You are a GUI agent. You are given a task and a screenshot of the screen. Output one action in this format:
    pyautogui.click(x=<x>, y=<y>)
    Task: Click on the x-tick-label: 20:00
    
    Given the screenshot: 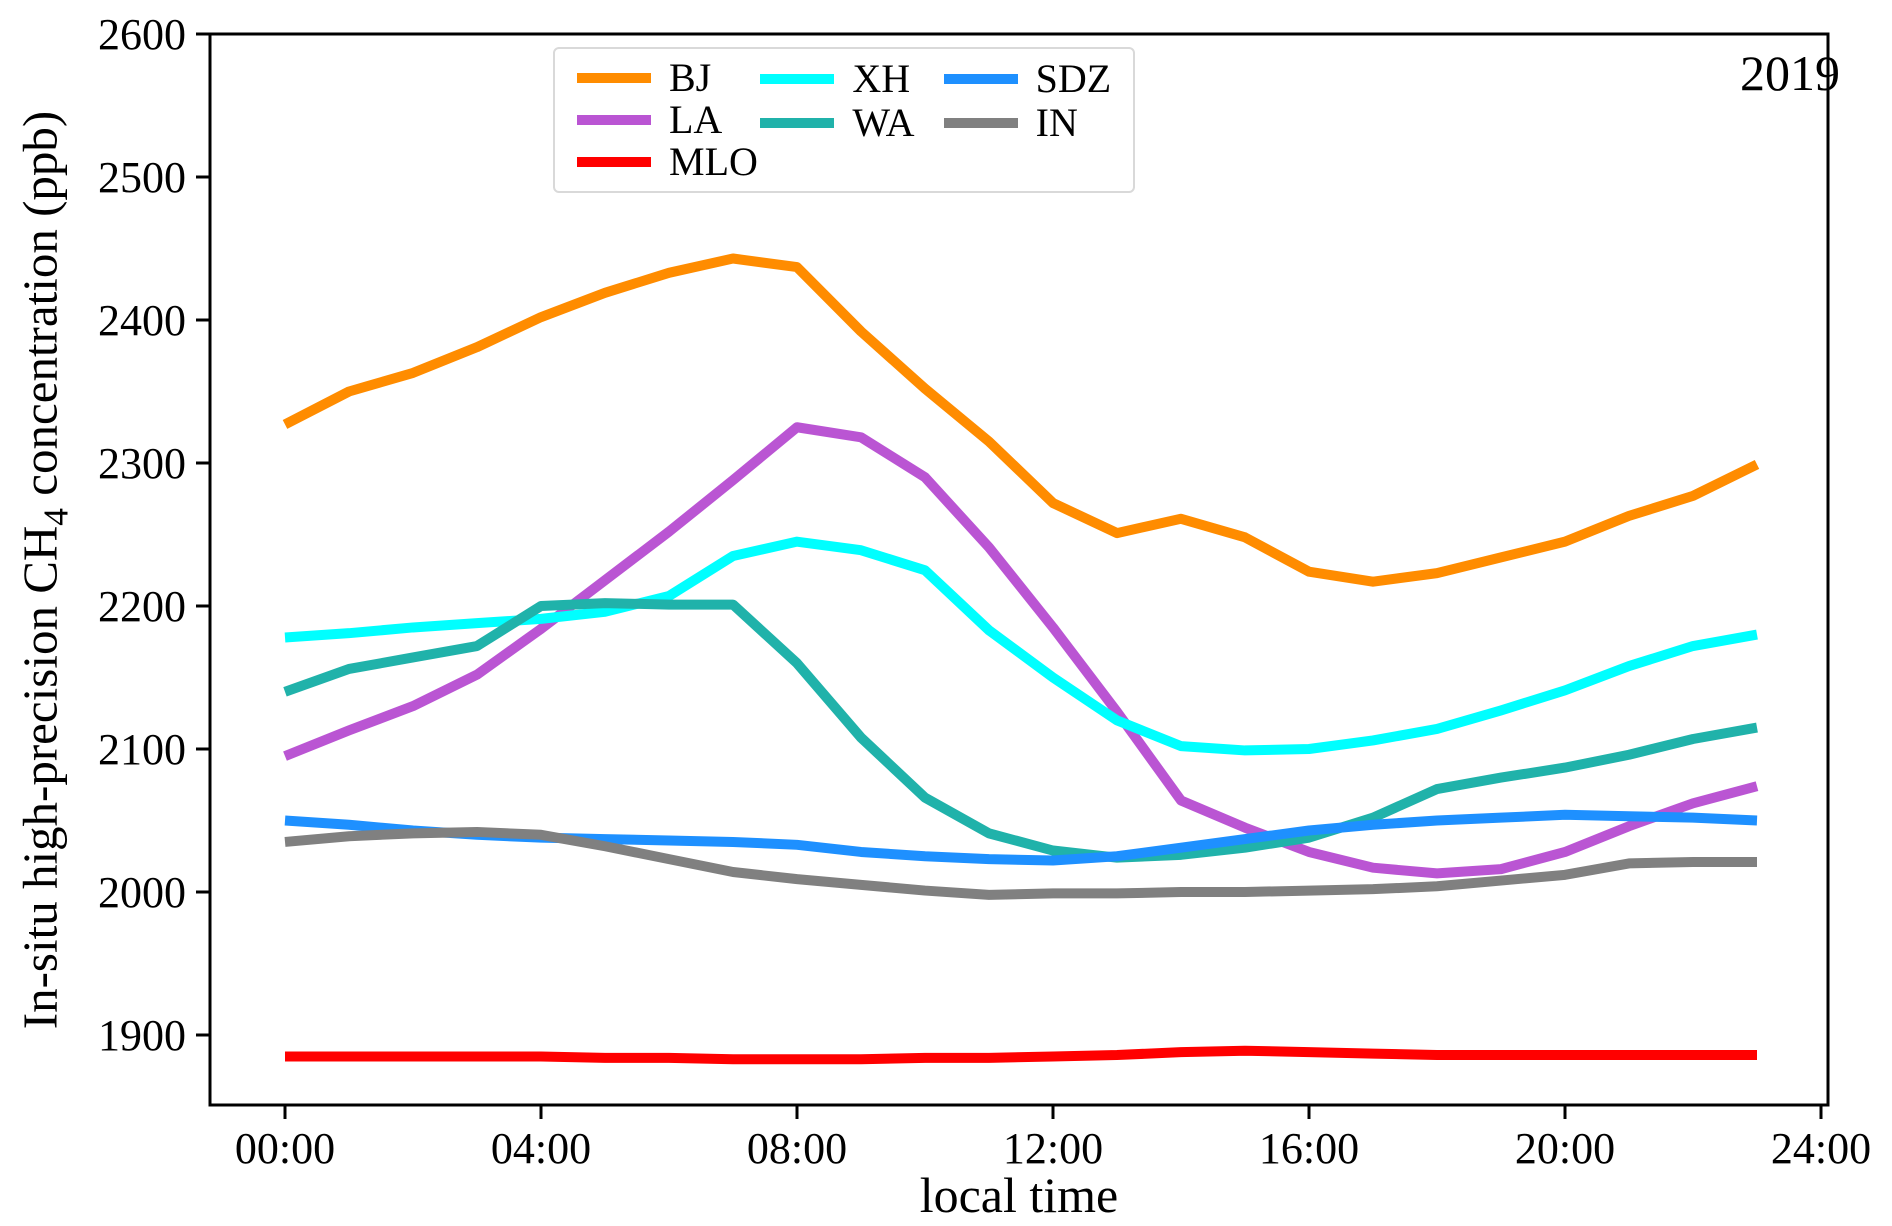 What is the action you would take?
    pyautogui.click(x=1565, y=1148)
    